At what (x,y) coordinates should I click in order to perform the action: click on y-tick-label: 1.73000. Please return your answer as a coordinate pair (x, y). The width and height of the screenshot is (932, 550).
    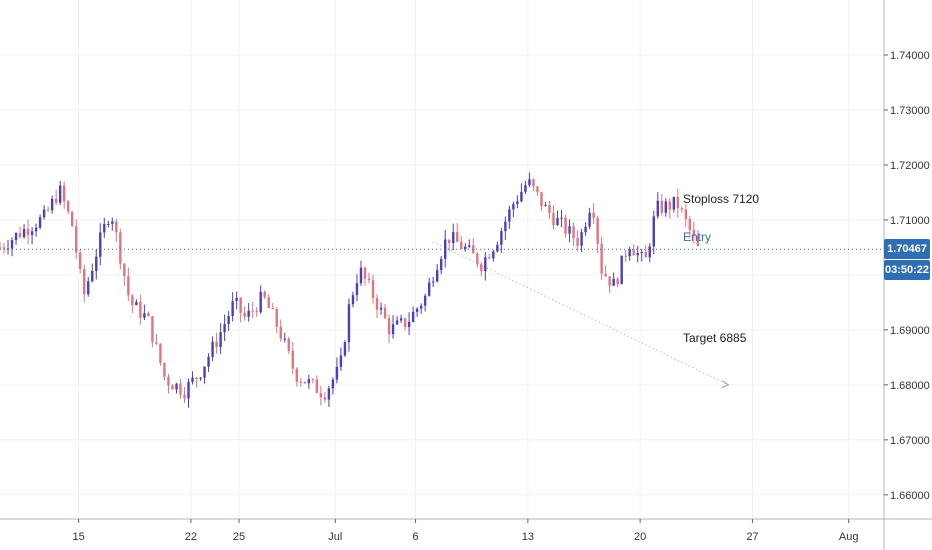
    Looking at the image, I should click on (910, 111).